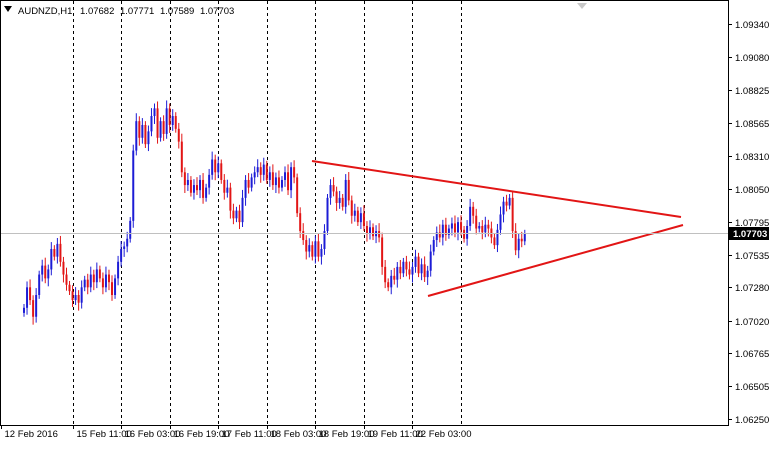  I want to click on triangle-pattern, so click(497, 228).